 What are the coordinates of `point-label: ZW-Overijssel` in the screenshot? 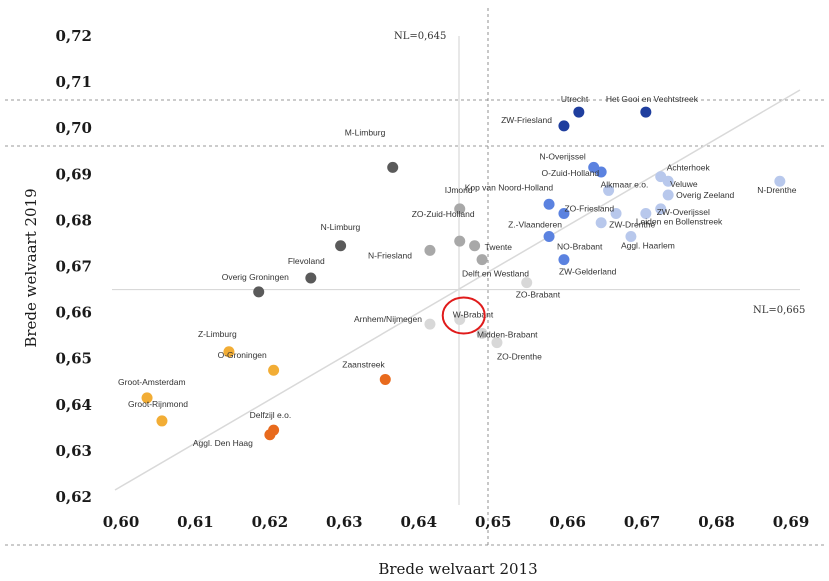 It's located at (683, 212).